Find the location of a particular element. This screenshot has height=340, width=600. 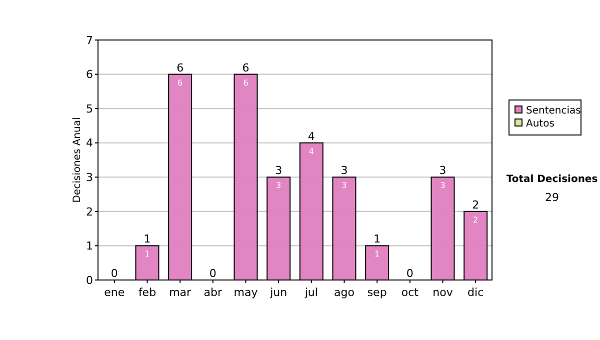

text: 29 is located at coordinates (552, 197).